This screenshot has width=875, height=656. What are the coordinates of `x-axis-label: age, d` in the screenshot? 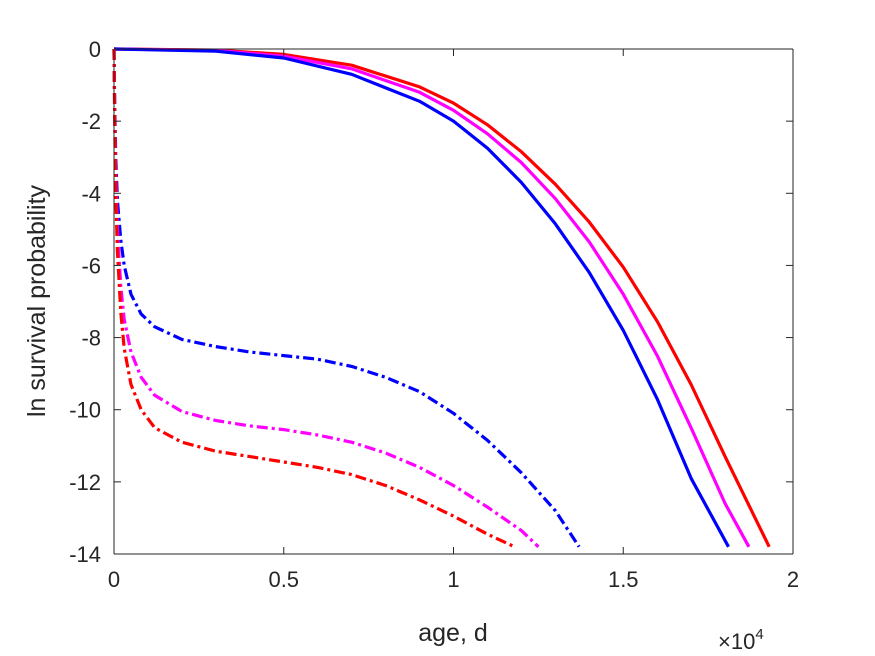 It's located at (453, 633).